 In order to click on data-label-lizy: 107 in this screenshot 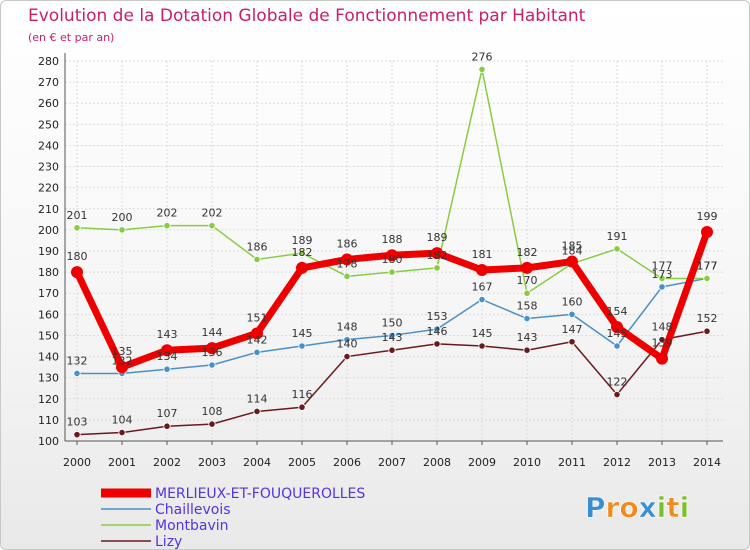, I will do `click(167, 413)`.